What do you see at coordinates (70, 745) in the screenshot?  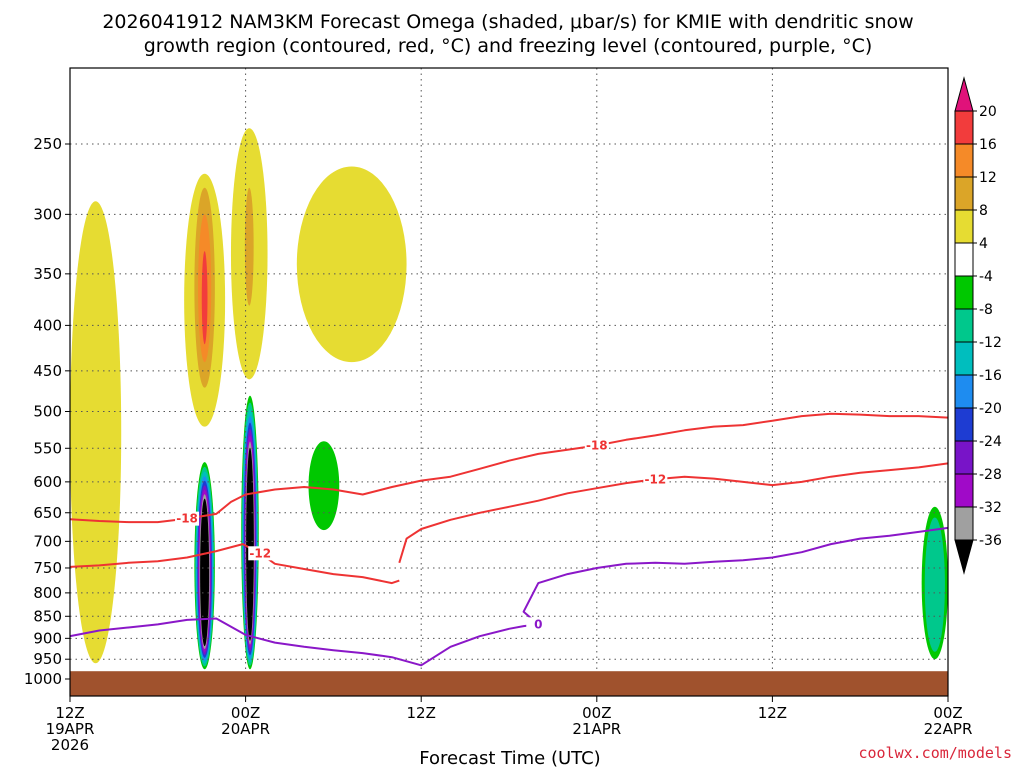 I see `x-tick-label-0-2: 2026` at bounding box center [70, 745].